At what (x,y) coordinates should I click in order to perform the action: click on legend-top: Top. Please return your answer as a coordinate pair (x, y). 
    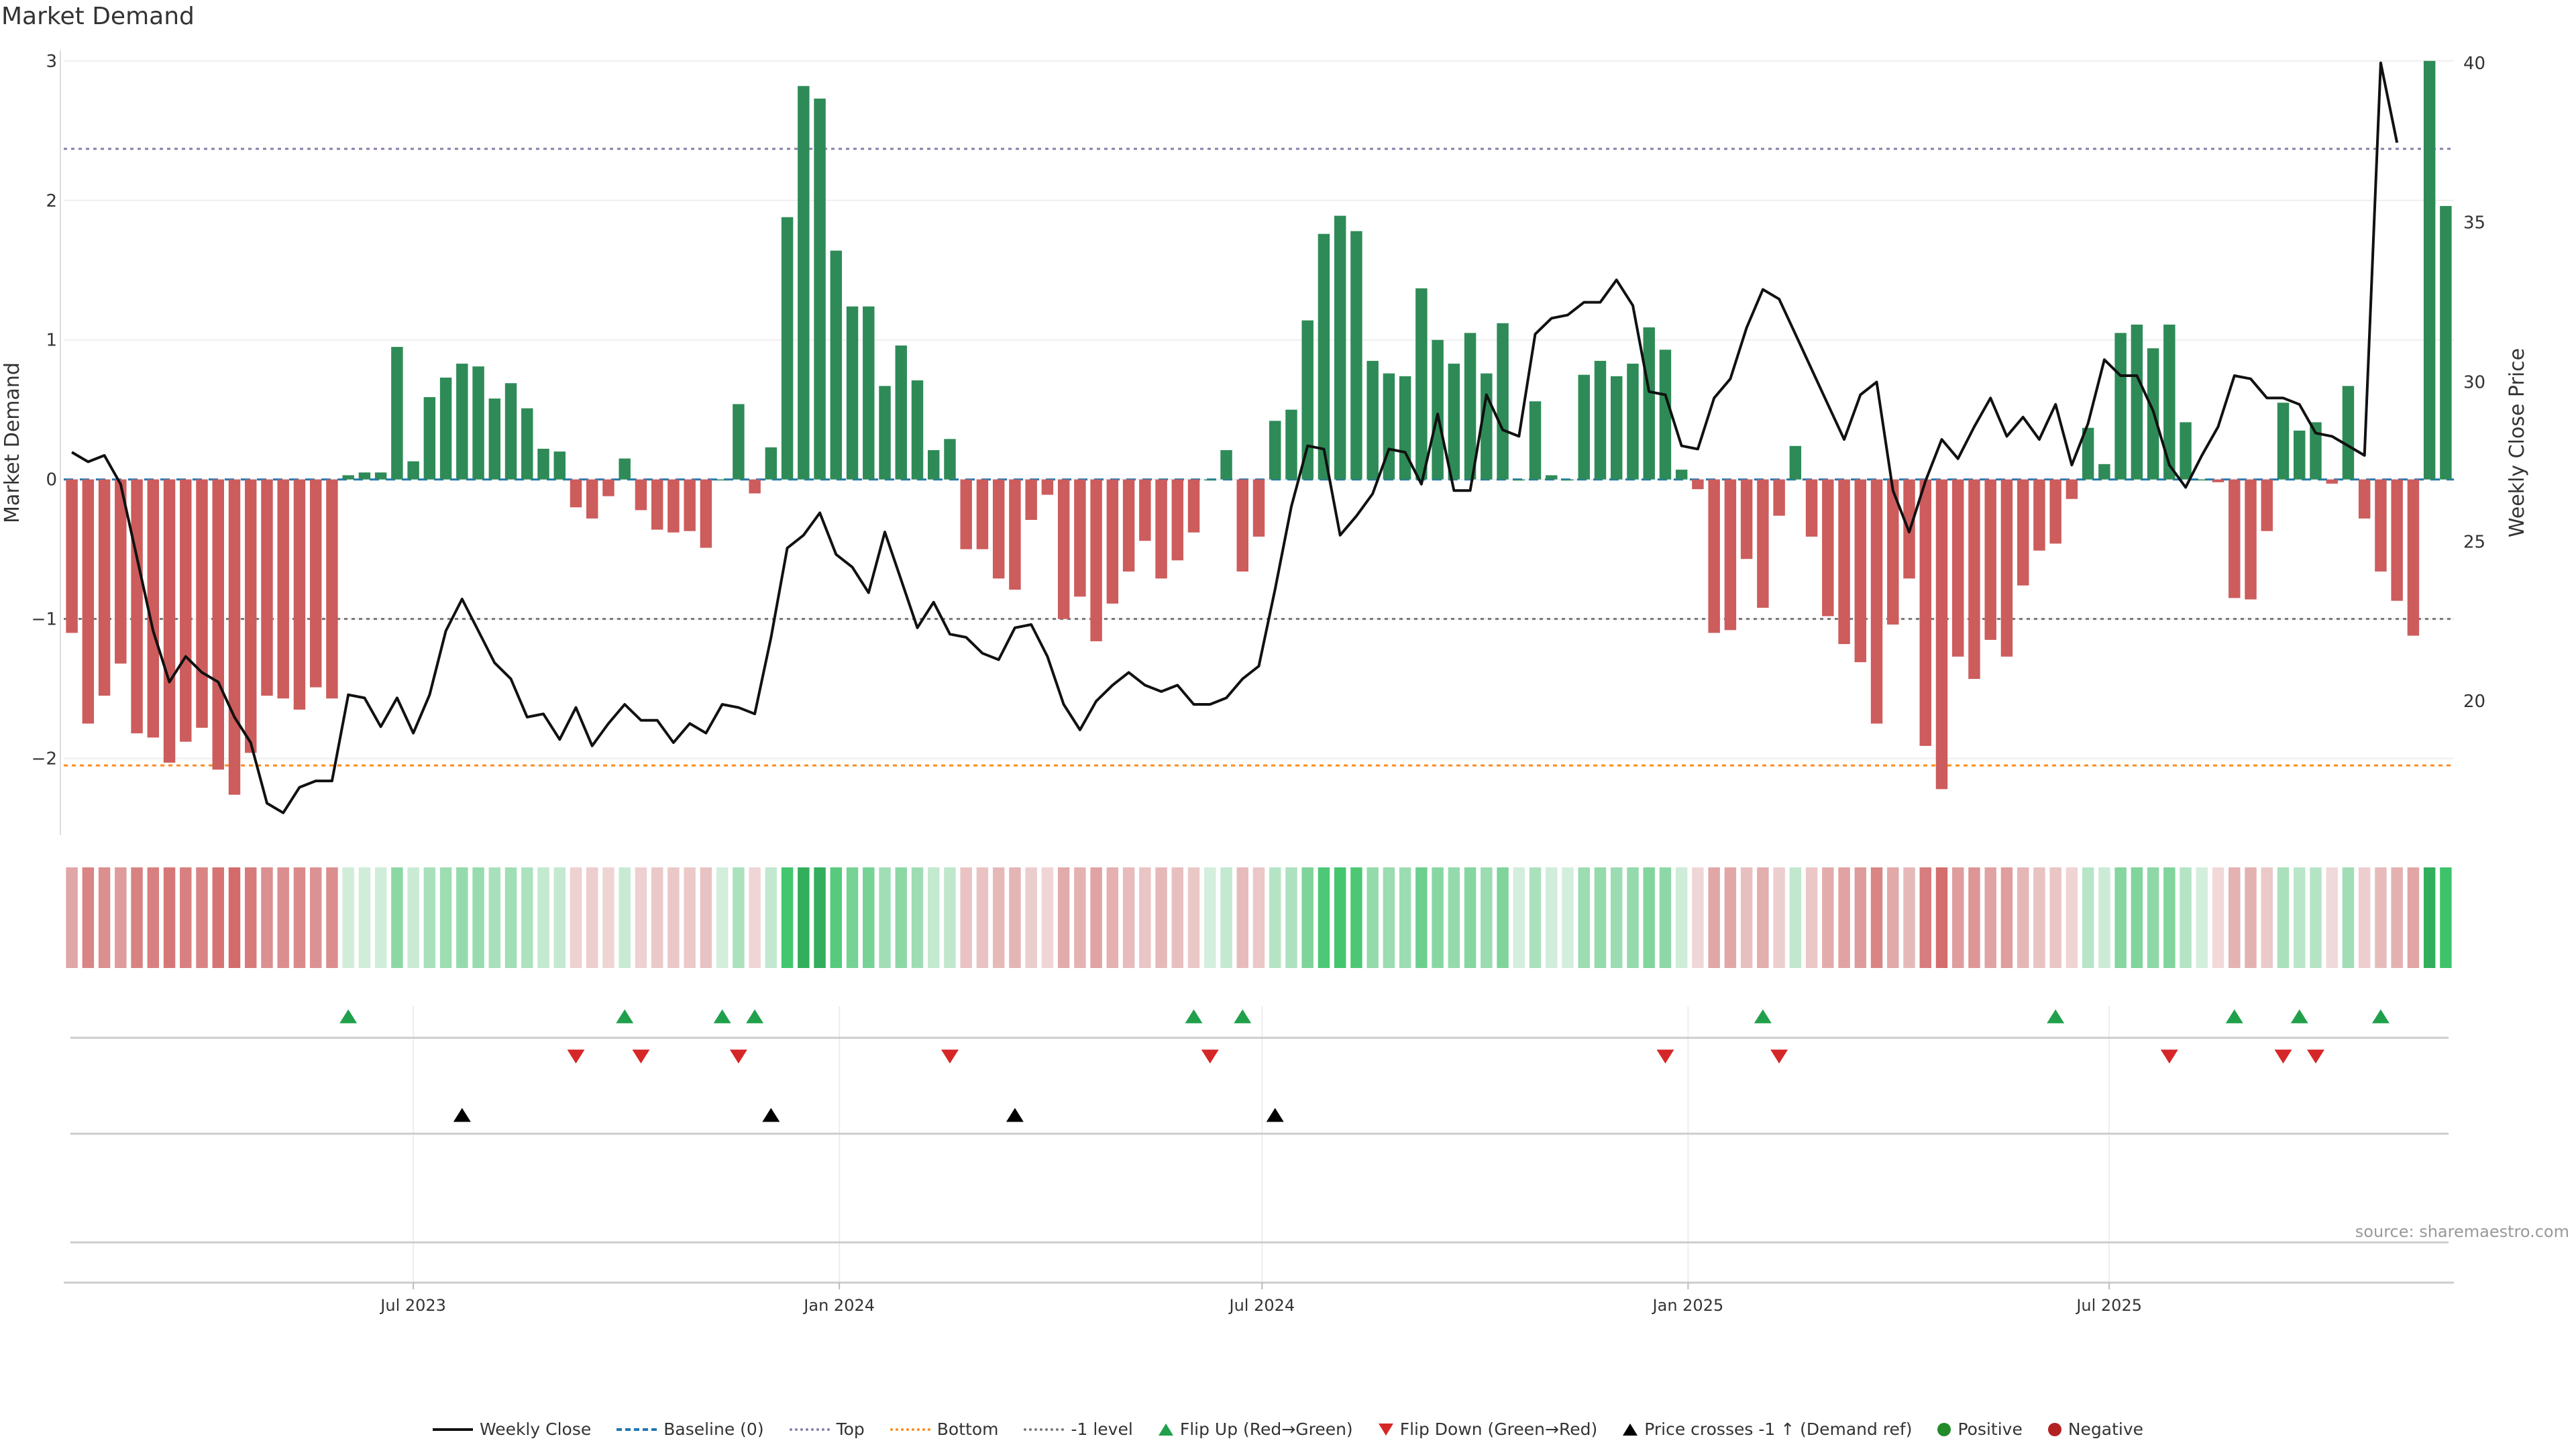
    Looking at the image, I should click on (827, 1429).